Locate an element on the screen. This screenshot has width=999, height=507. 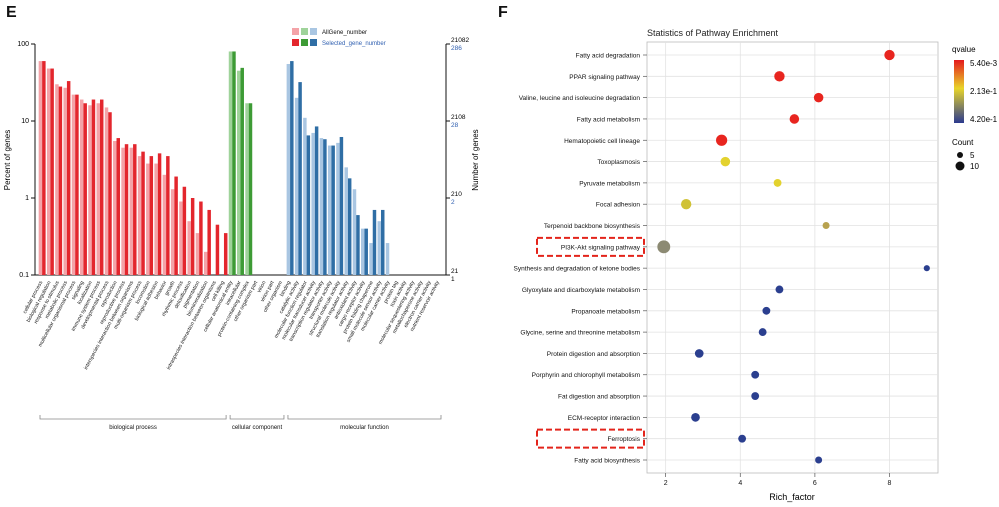
right-ticks: 21082 286 2108 28 210 2 21 1 is located at coordinates (457, 160).